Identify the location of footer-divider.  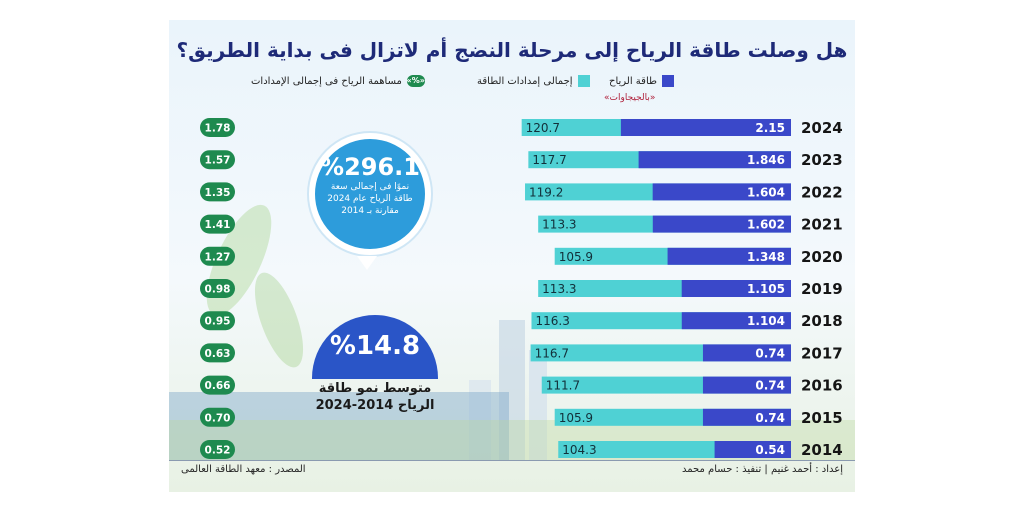
(512, 460).